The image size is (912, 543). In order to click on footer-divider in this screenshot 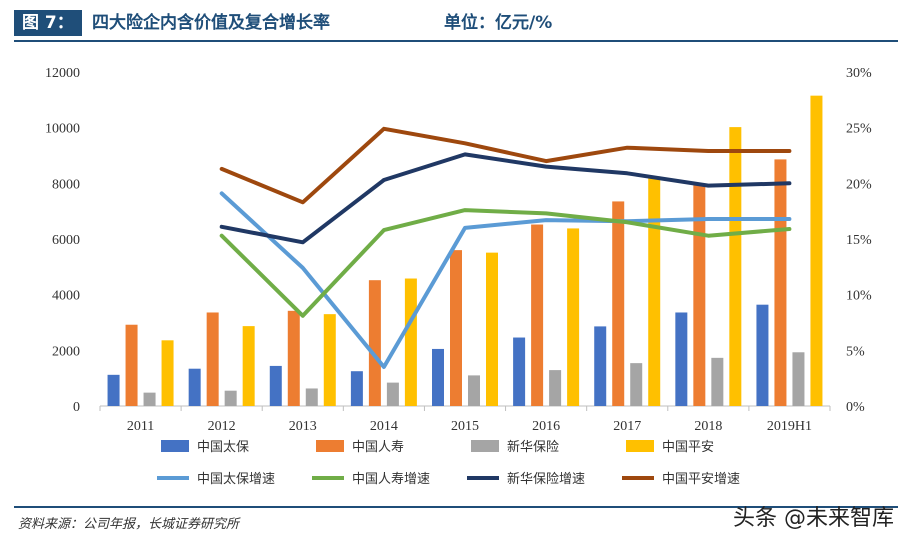, I will do `click(456, 507)`.